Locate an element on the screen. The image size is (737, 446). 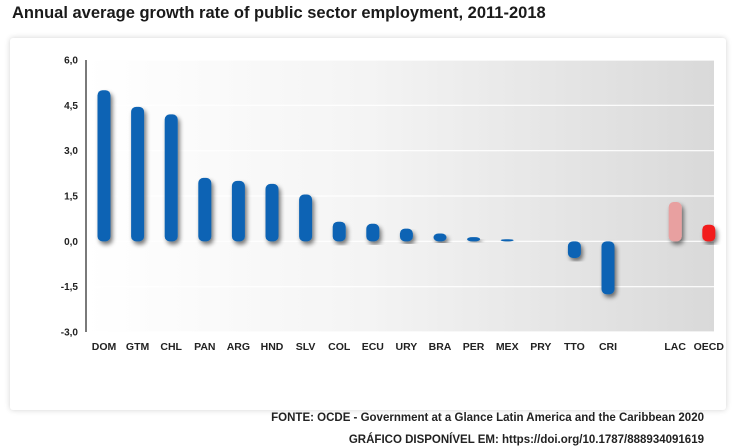
x-tick-label: SLV is located at coordinates (306, 347).